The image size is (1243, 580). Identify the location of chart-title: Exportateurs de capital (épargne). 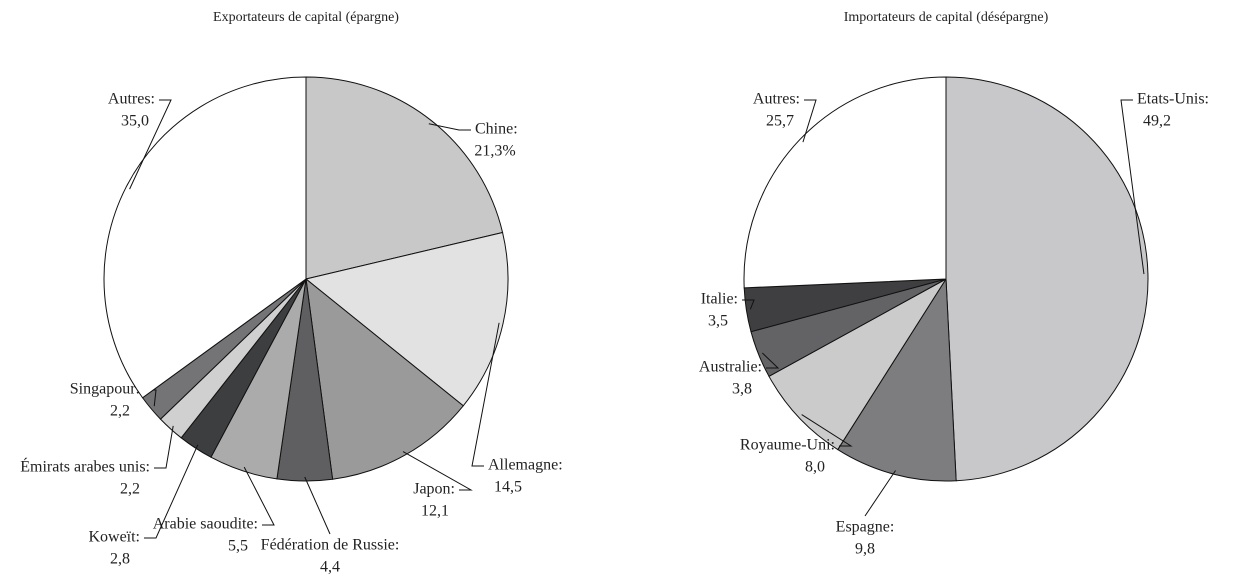
(306, 17).